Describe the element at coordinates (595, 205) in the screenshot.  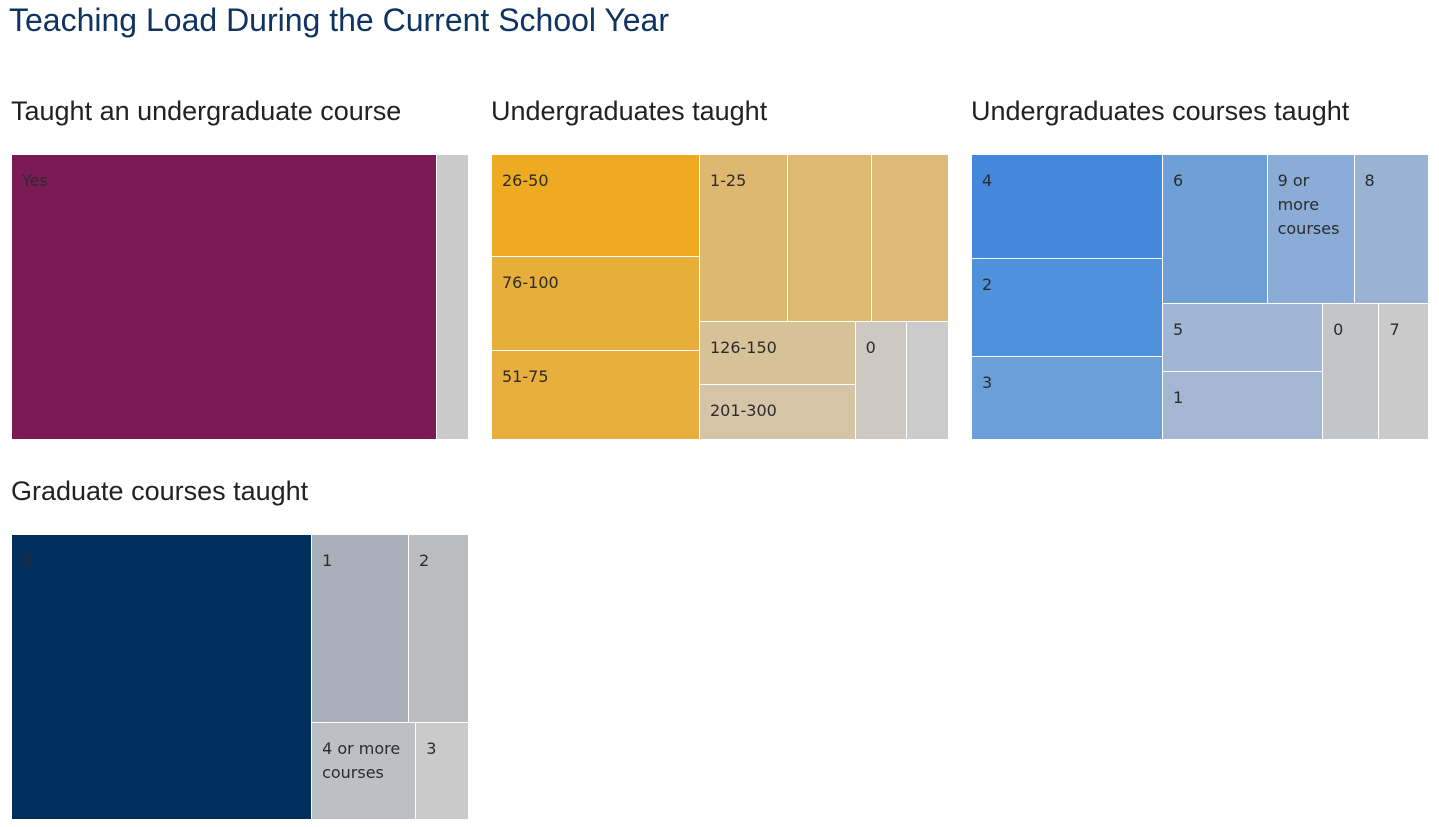
I see `treemap-tile: 26-50` at that location.